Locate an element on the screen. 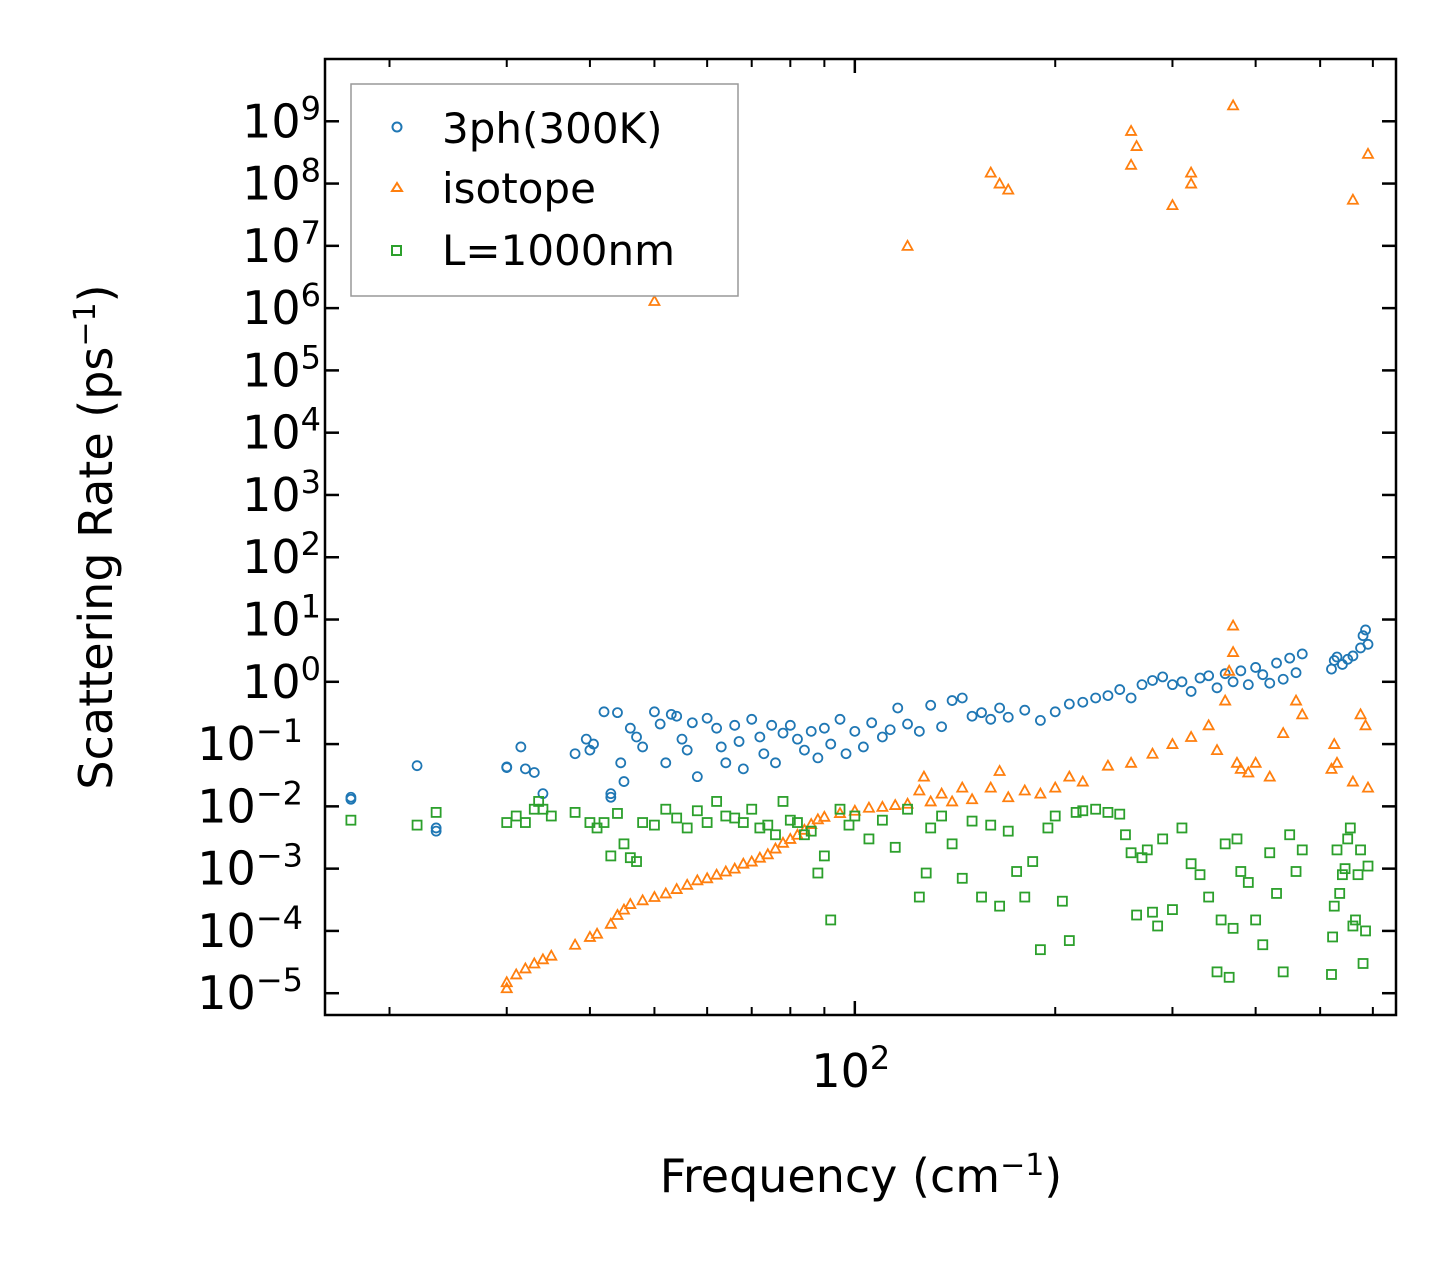  legend: 3ph(300K) isotope L=1000nm is located at coordinates (544, 190).